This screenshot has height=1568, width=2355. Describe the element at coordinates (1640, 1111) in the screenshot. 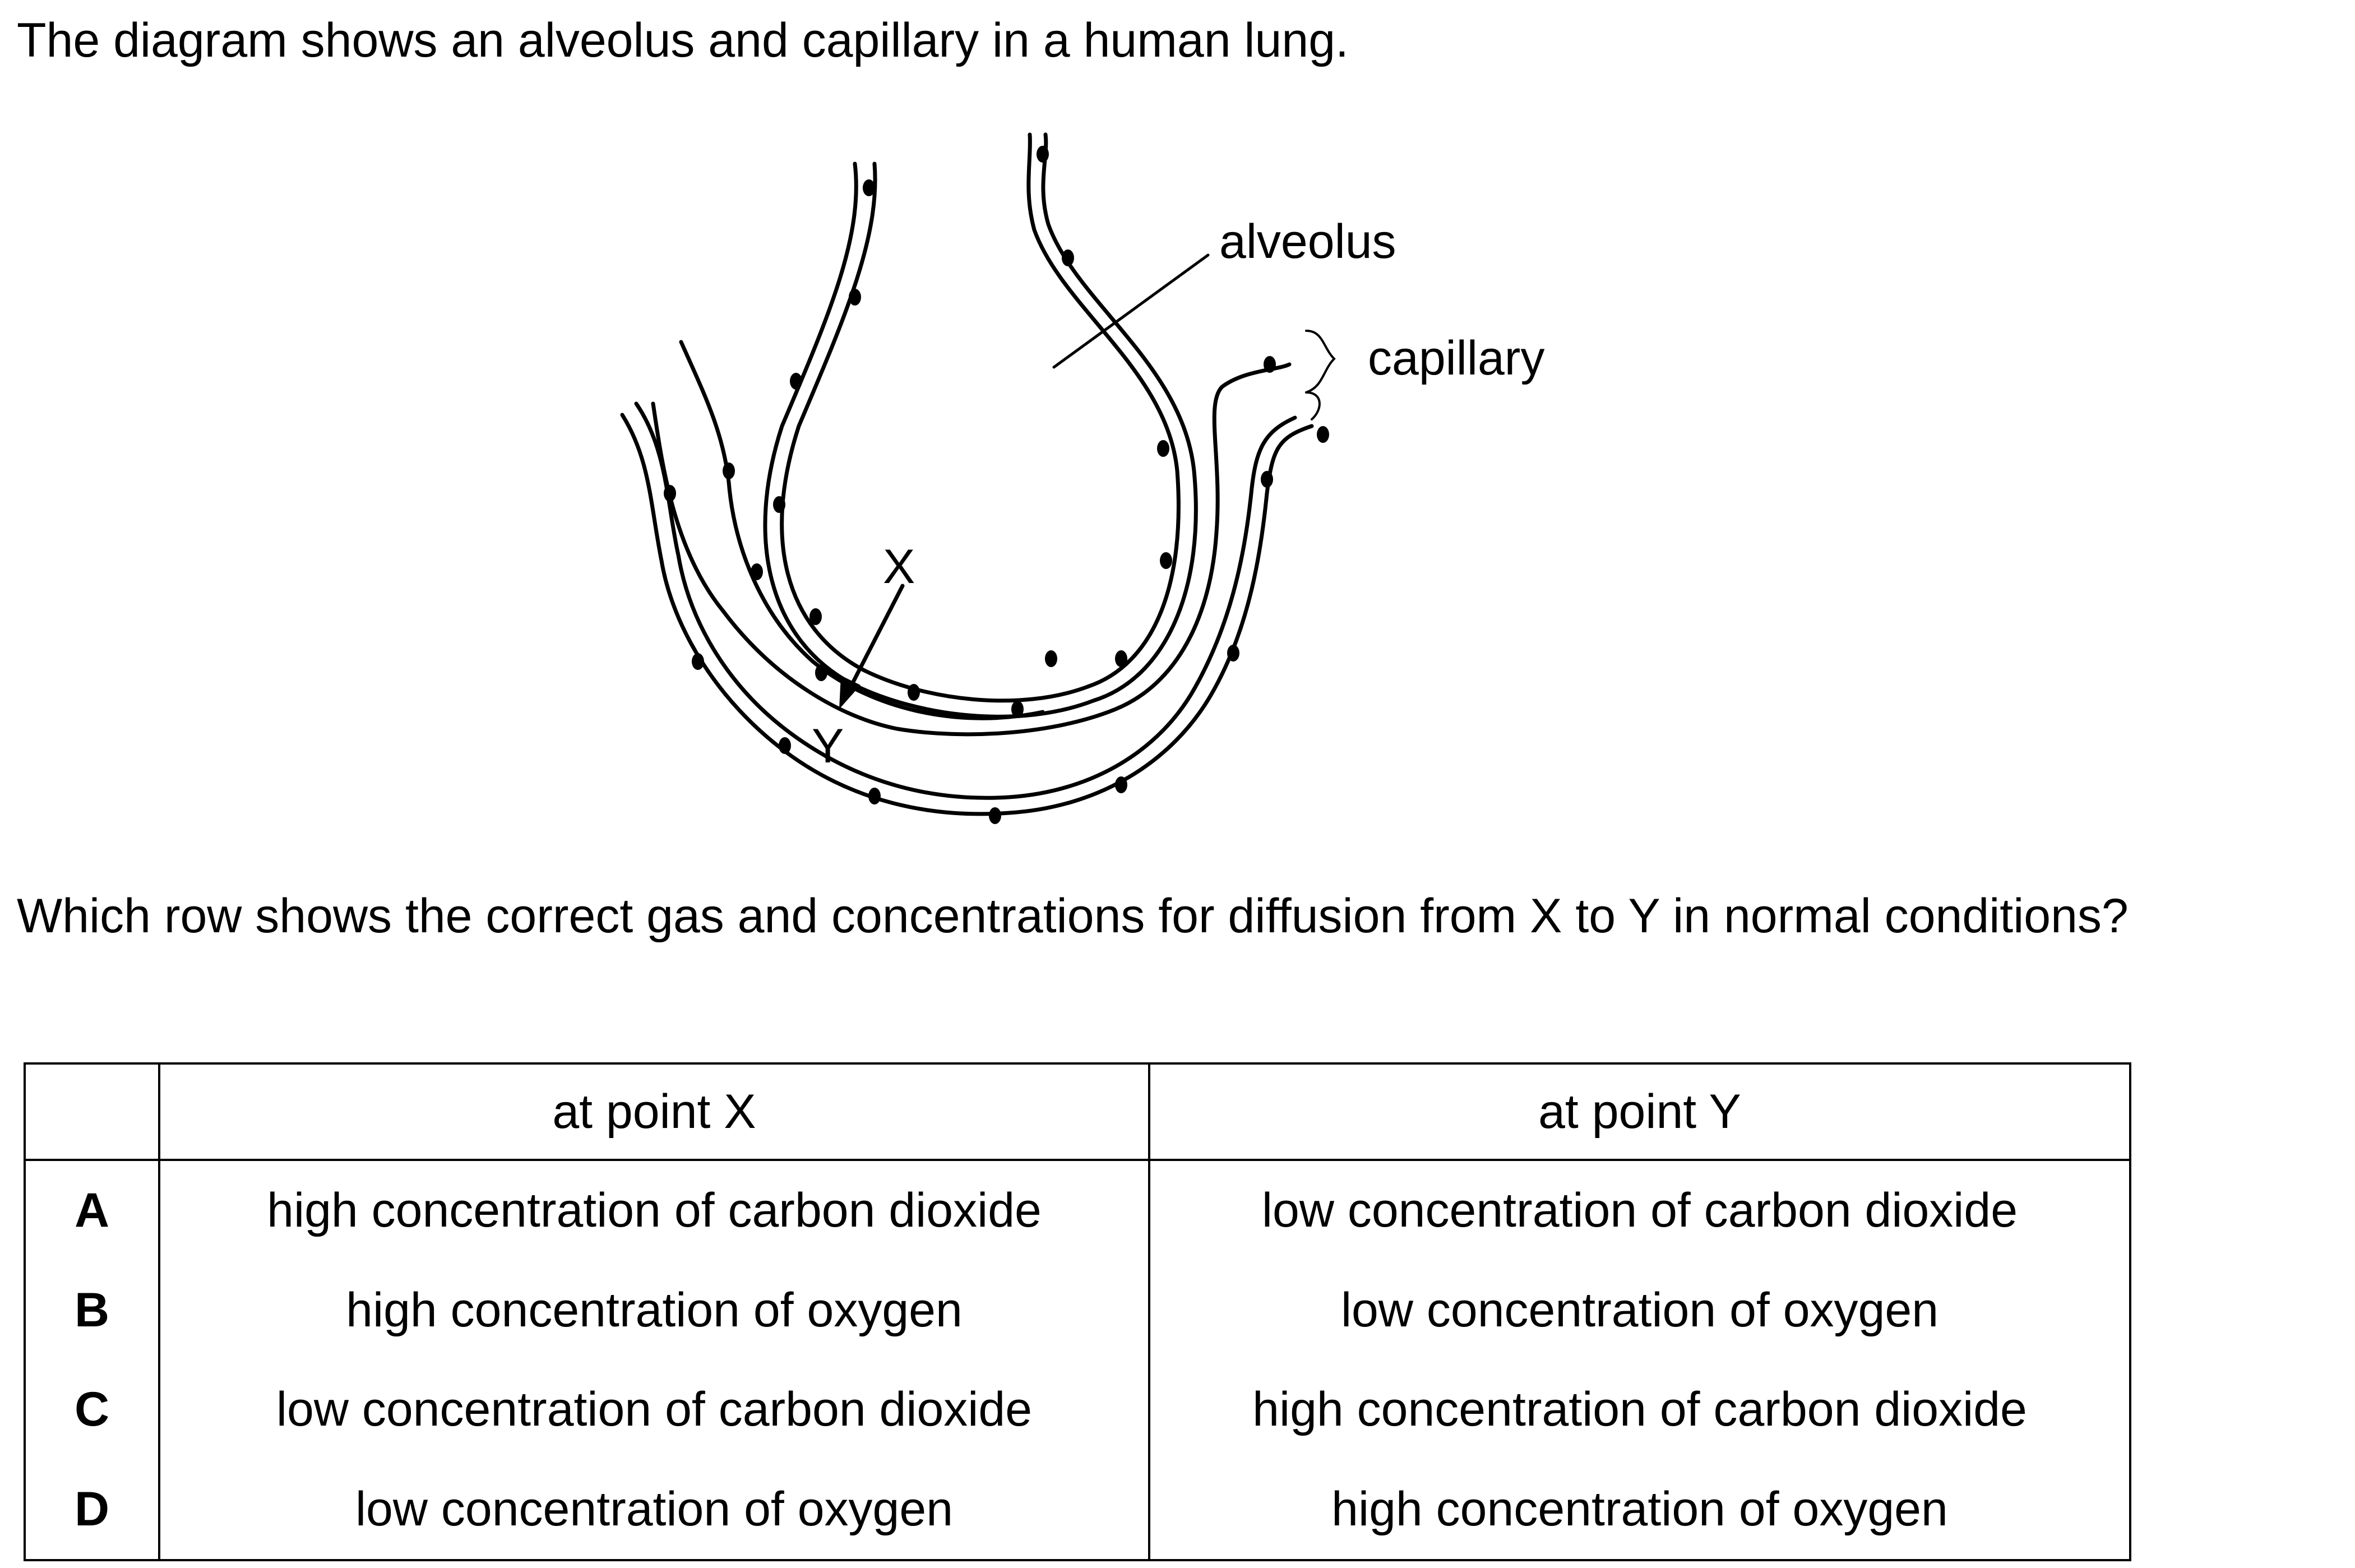

I see `header-point-y: at point Y` at that location.